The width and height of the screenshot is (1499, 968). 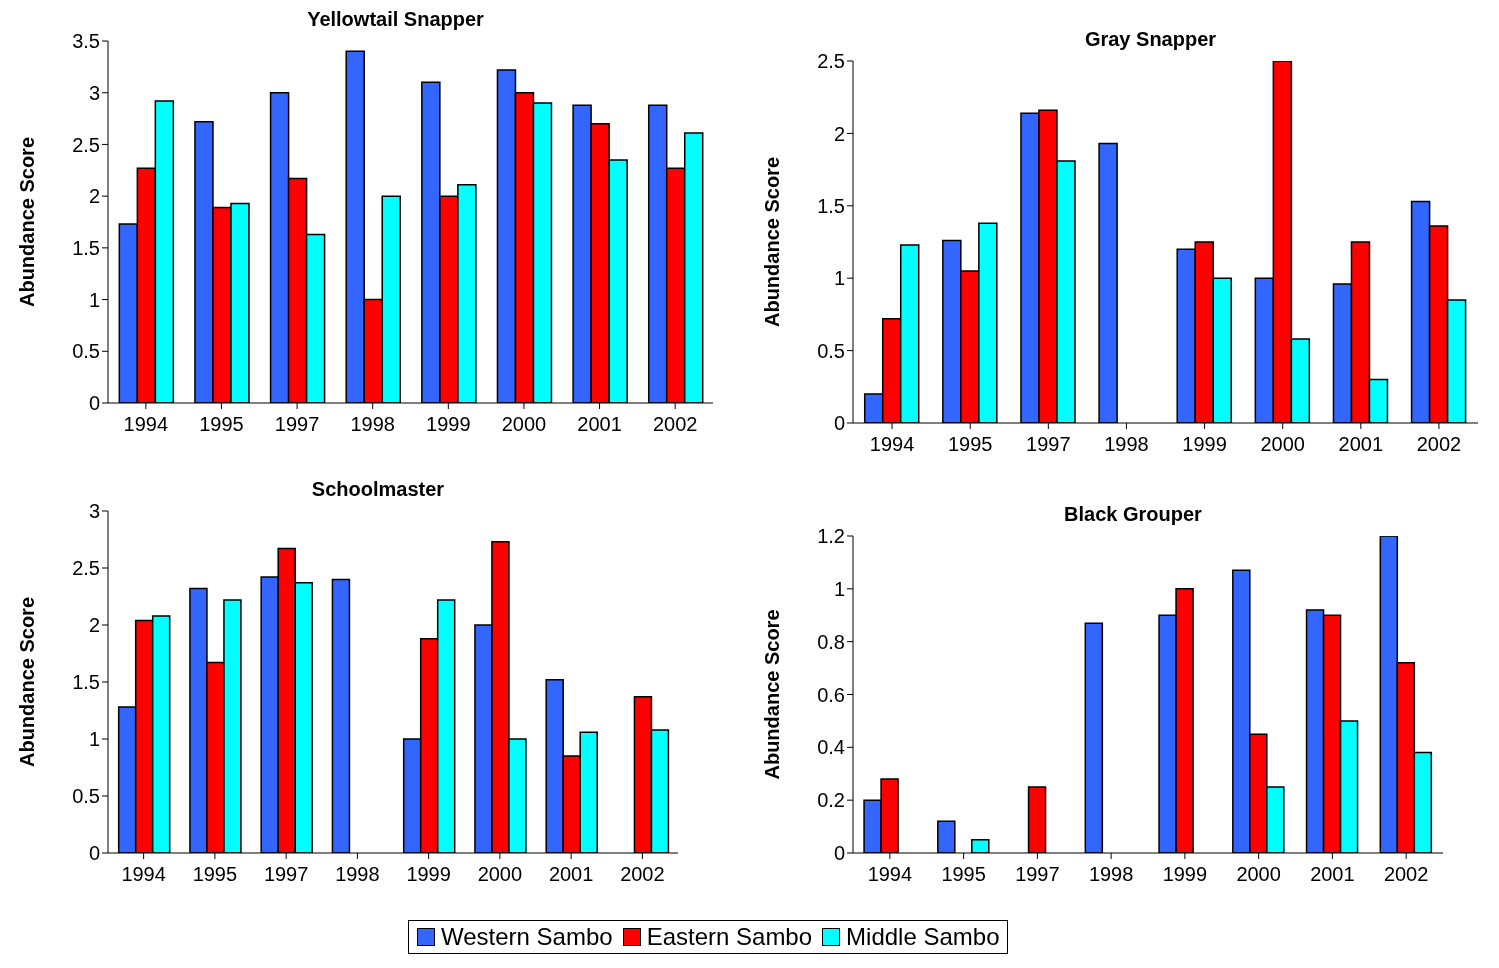 I want to click on y-tick-label: 1.2, so click(x=831, y=536).